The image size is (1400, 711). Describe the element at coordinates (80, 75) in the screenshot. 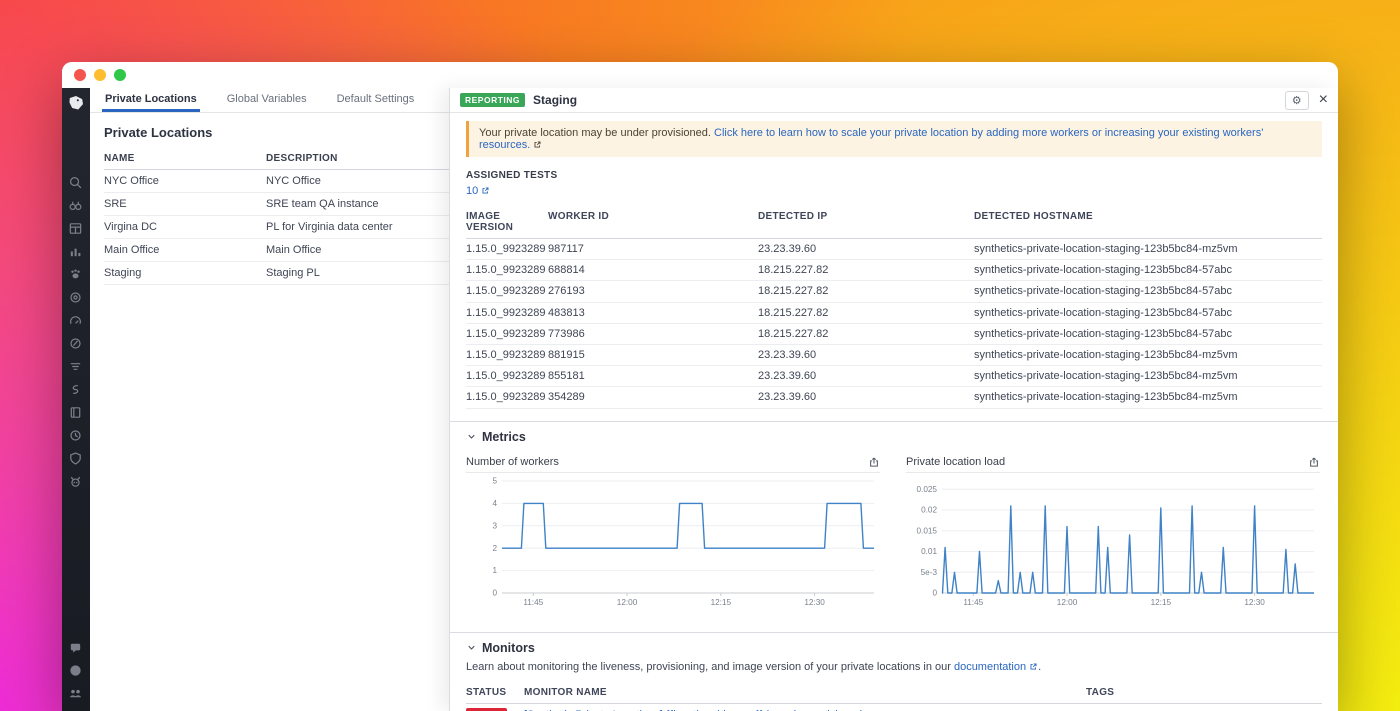

I see `close-window-button` at that location.